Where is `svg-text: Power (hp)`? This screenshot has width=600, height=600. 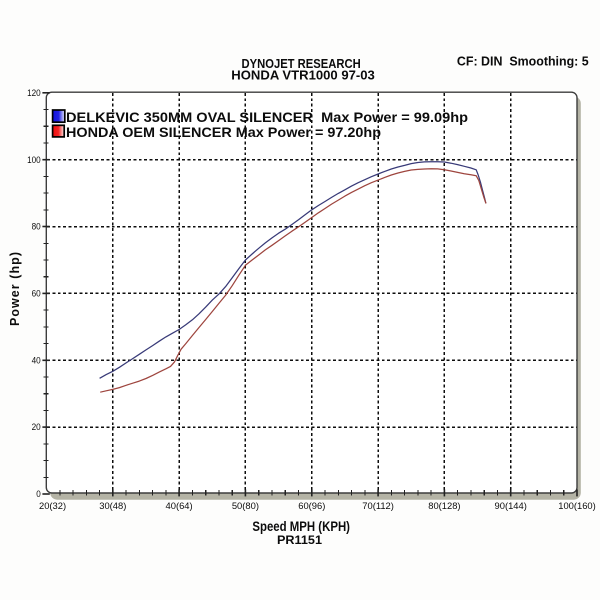 svg-text: Power (hp) is located at coordinates (15, 288).